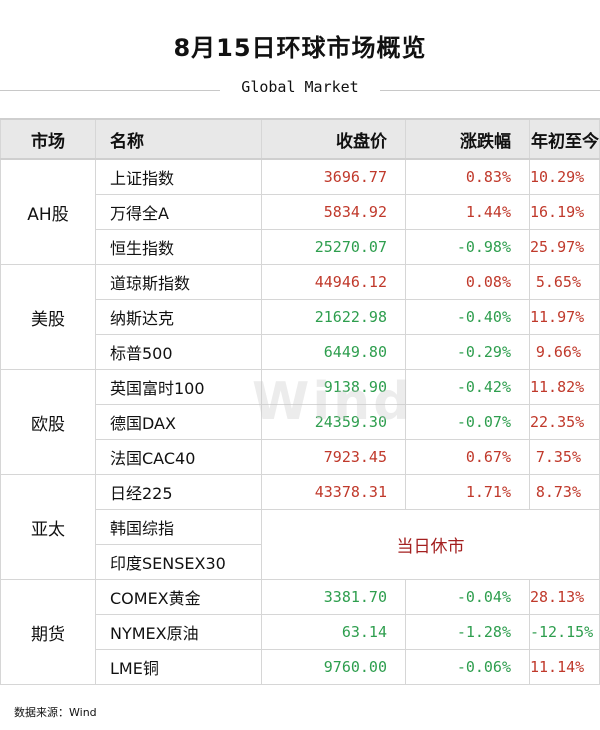 This screenshot has width=600, height=730. What do you see at coordinates (467, 422) in the screenshot?
I see `change-pct: -0.07%` at bounding box center [467, 422].